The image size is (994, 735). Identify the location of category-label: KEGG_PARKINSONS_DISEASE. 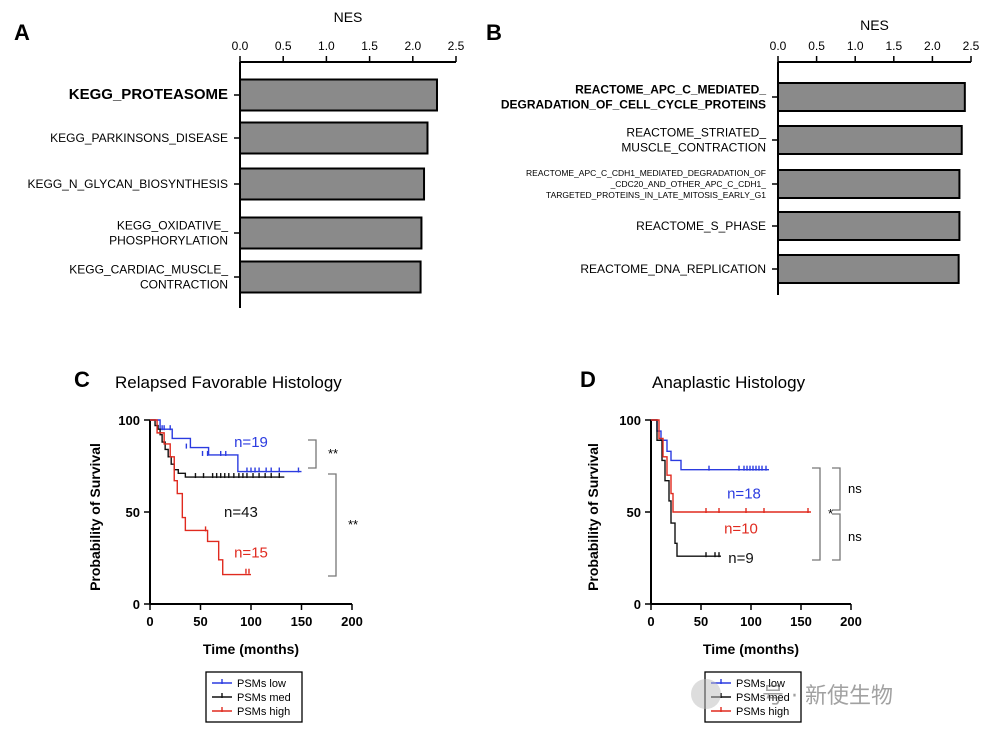
(139, 138).